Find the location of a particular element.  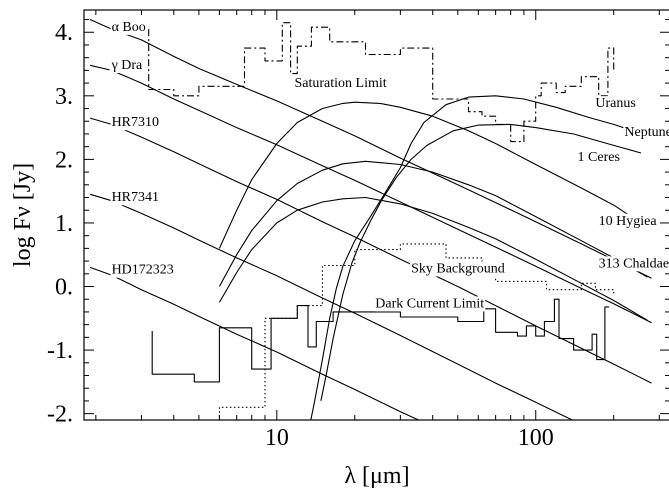

label-313-chaldaea: 313 Chaldaea is located at coordinates (634, 263).